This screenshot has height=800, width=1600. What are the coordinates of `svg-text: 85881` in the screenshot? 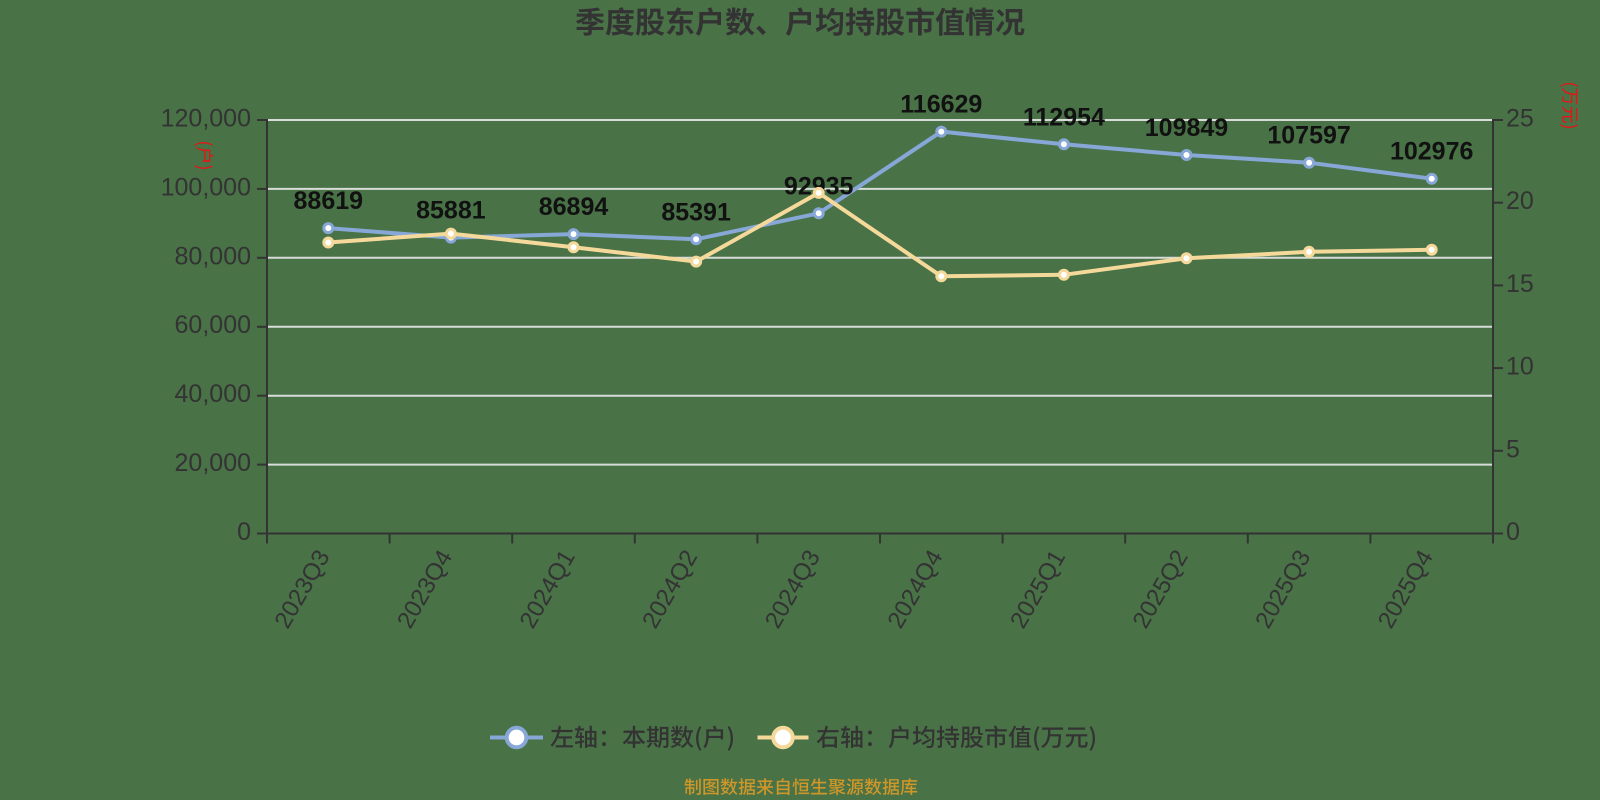 It's located at (451, 211).